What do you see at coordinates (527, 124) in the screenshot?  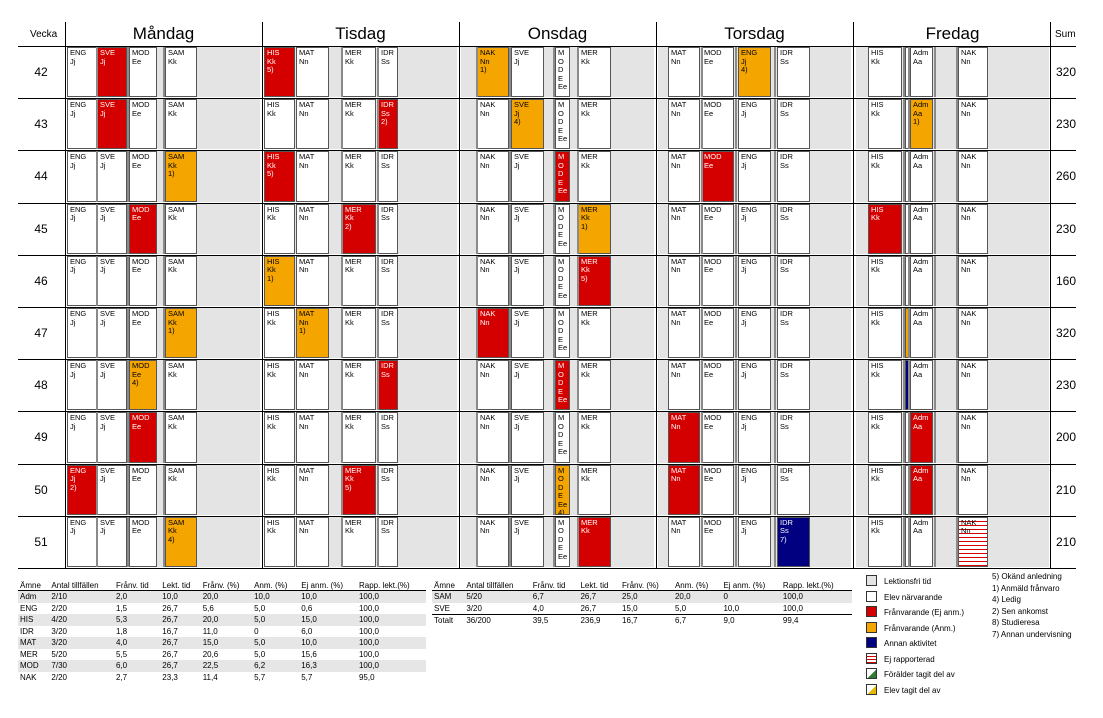 I see `lesson-cell: SVE Jj 4)` at bounding box center [527, 124].